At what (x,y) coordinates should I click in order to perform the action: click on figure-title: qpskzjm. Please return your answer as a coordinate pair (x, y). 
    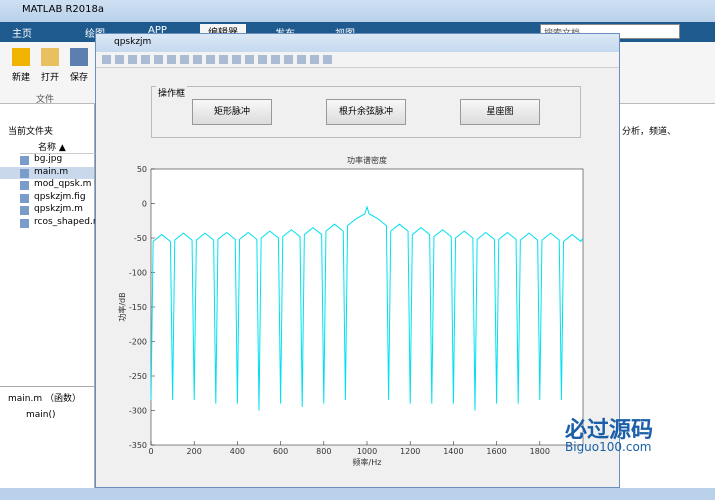
    Looking at the image, I should click on (133, 42).